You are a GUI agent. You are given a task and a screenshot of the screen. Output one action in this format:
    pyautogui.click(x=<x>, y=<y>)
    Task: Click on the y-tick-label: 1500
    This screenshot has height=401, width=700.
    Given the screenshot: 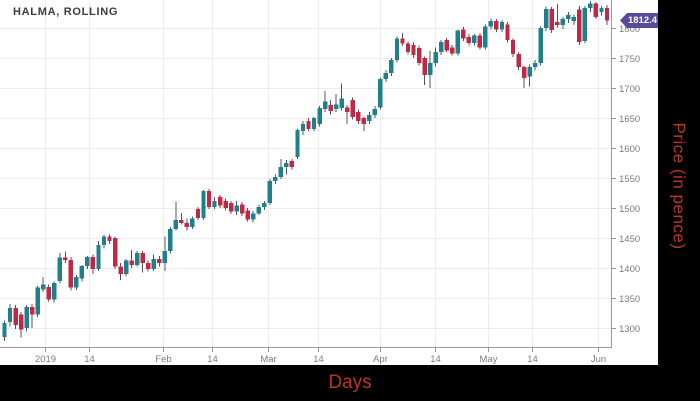 What is the action you would take?
    pyautogui.click(x=629, y=209)
    